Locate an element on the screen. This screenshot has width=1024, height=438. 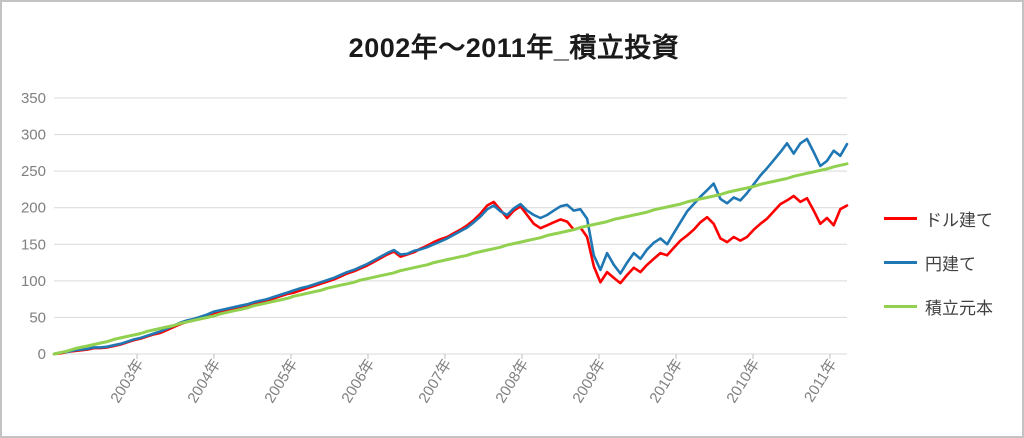
y-axis-label: 250 is located at coordinates (33, 171).